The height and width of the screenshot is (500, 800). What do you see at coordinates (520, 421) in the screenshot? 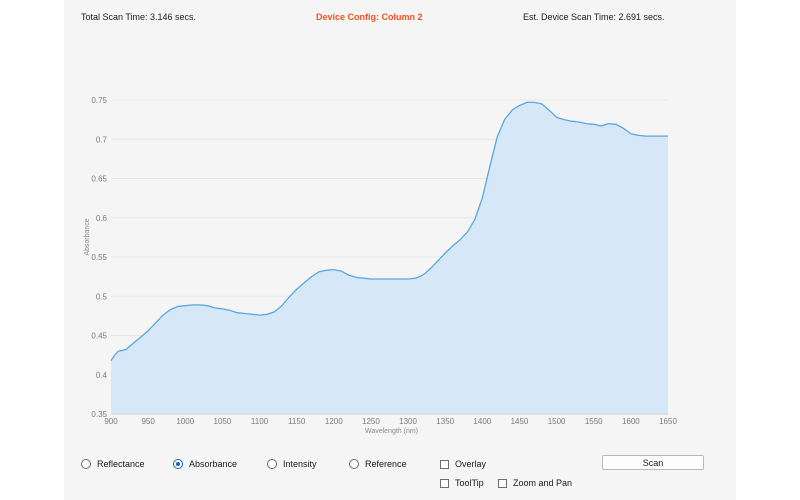
I see `x-tick-label: 1450` at bounding box center [520, 421].